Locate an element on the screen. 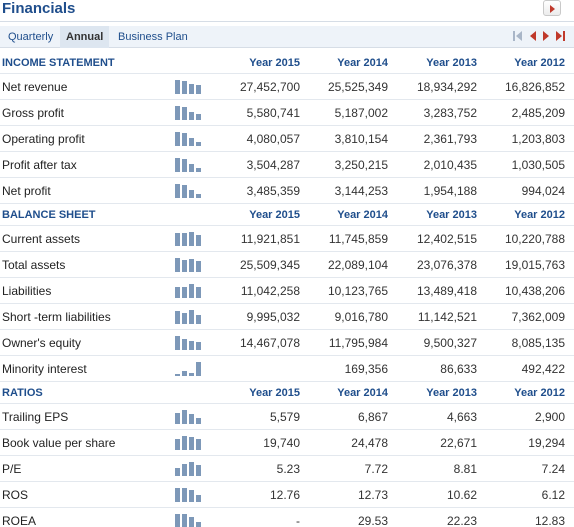 Image resolution: width=574 pixels, height=527 pixels. financials-header: Financials is located at coordinates (287, 11).